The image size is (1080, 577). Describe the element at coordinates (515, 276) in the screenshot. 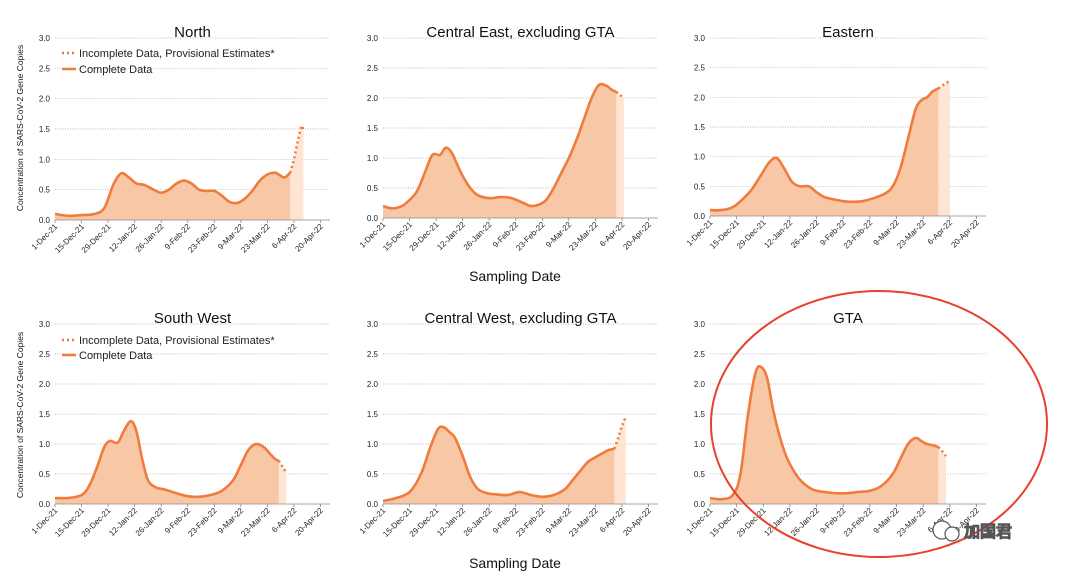

I see `x-axis-label-top: Sampling Date` at that location.